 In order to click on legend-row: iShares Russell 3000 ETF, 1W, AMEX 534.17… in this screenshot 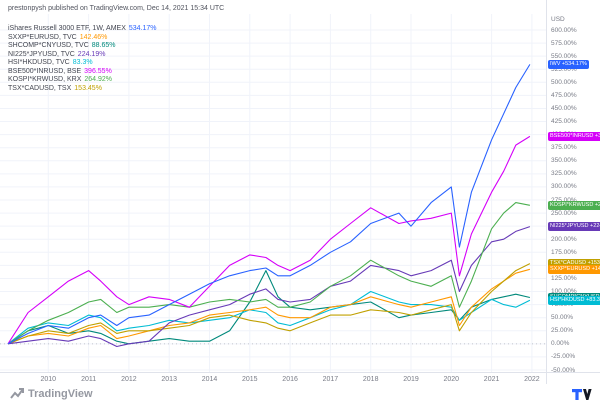, I will do `click(82, 29)`.